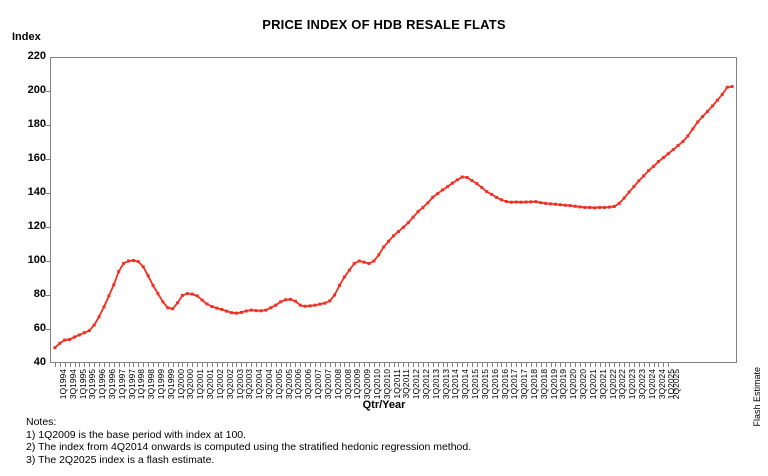 This screenshot has width=768, height=476. I want to click on y-axis-tick-label: 100, so click(36, 260).